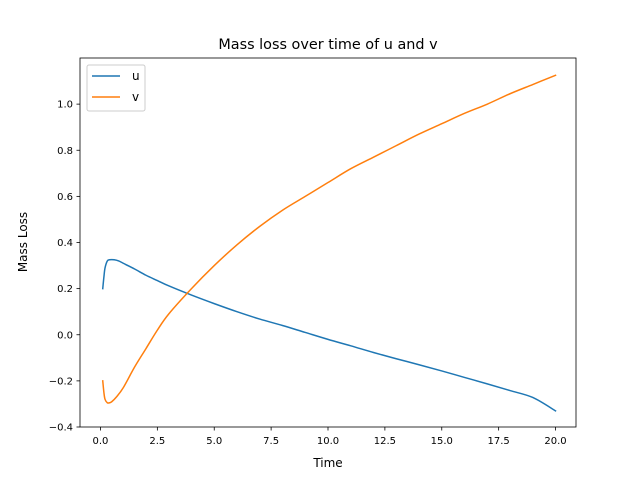  Describe the element at coordinates (65, 243) in the screenshot. I see `y-tick-label: 0.4` at that location.